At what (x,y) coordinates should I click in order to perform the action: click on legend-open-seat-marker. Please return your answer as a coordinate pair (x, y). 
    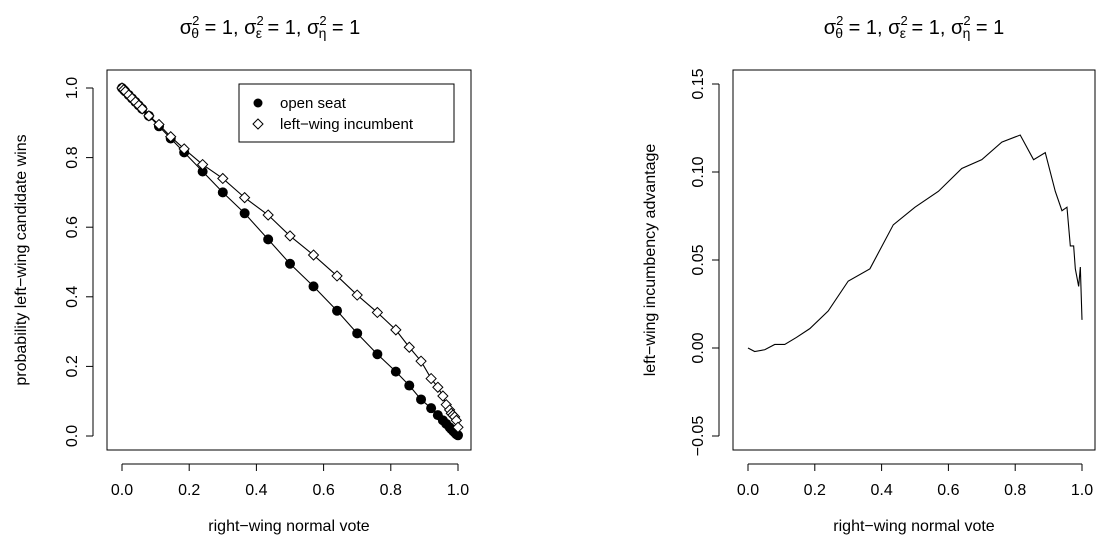
    Looking at the image, I should click on (258, 103).